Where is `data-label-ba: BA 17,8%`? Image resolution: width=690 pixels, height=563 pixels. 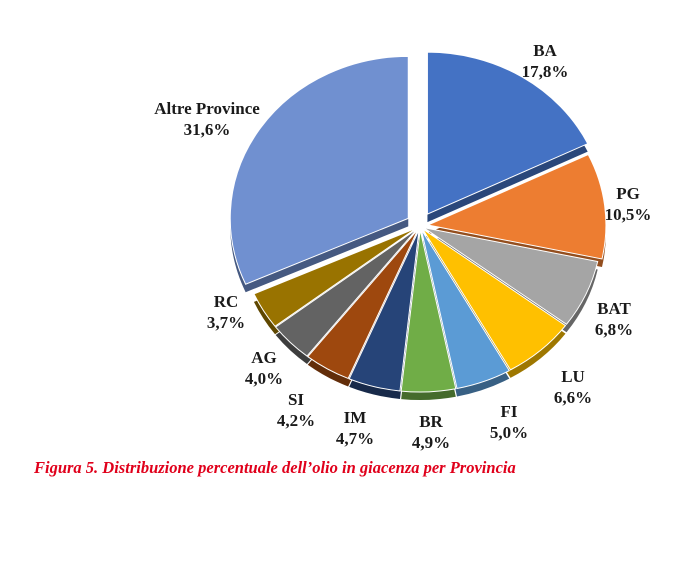 data-label-ba: BA 17,8% is located at coordinates (545, 61).